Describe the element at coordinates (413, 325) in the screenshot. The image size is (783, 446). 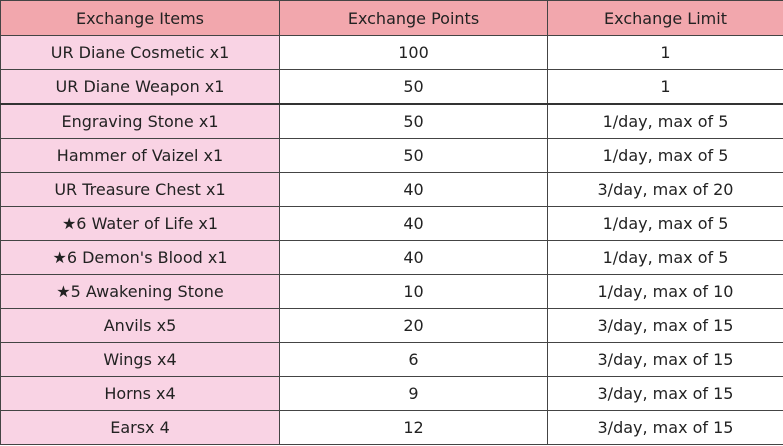
I see `points-cell: 20` at that location.